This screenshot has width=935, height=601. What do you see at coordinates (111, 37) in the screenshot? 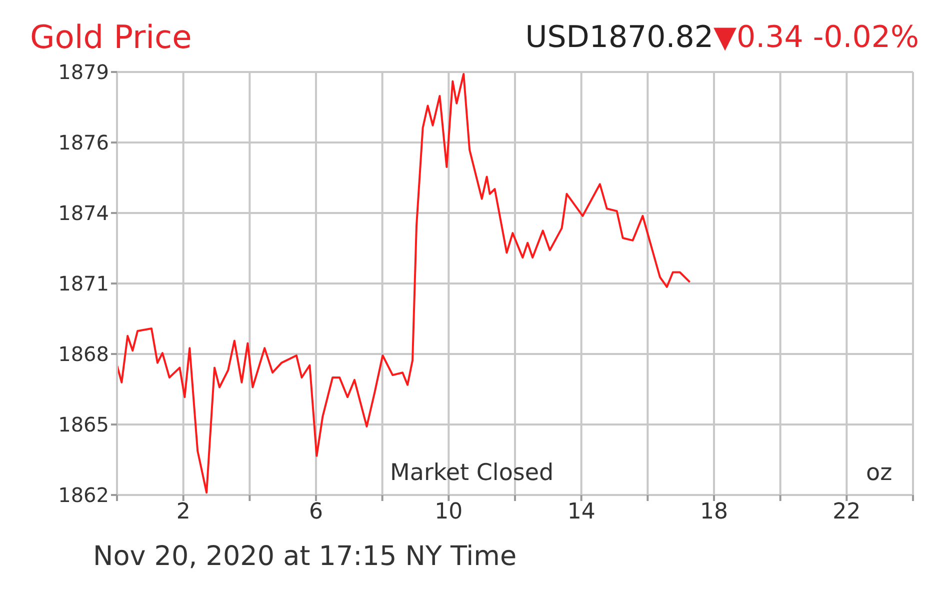
I see `chart-title: Gold Price` at bounding box center [111, 37].